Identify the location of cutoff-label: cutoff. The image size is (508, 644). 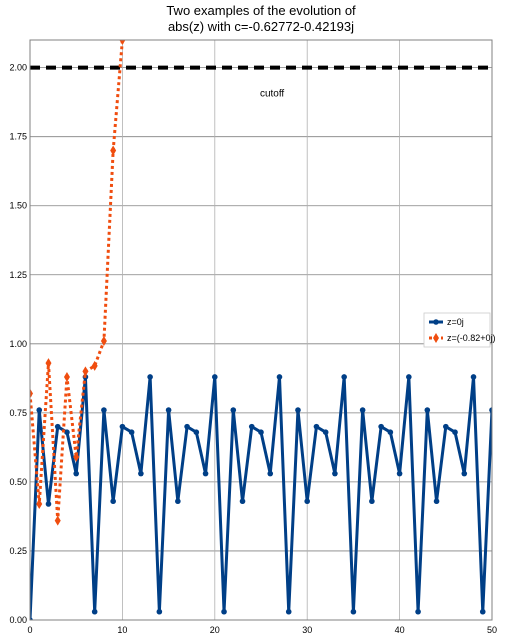
(272, 93).